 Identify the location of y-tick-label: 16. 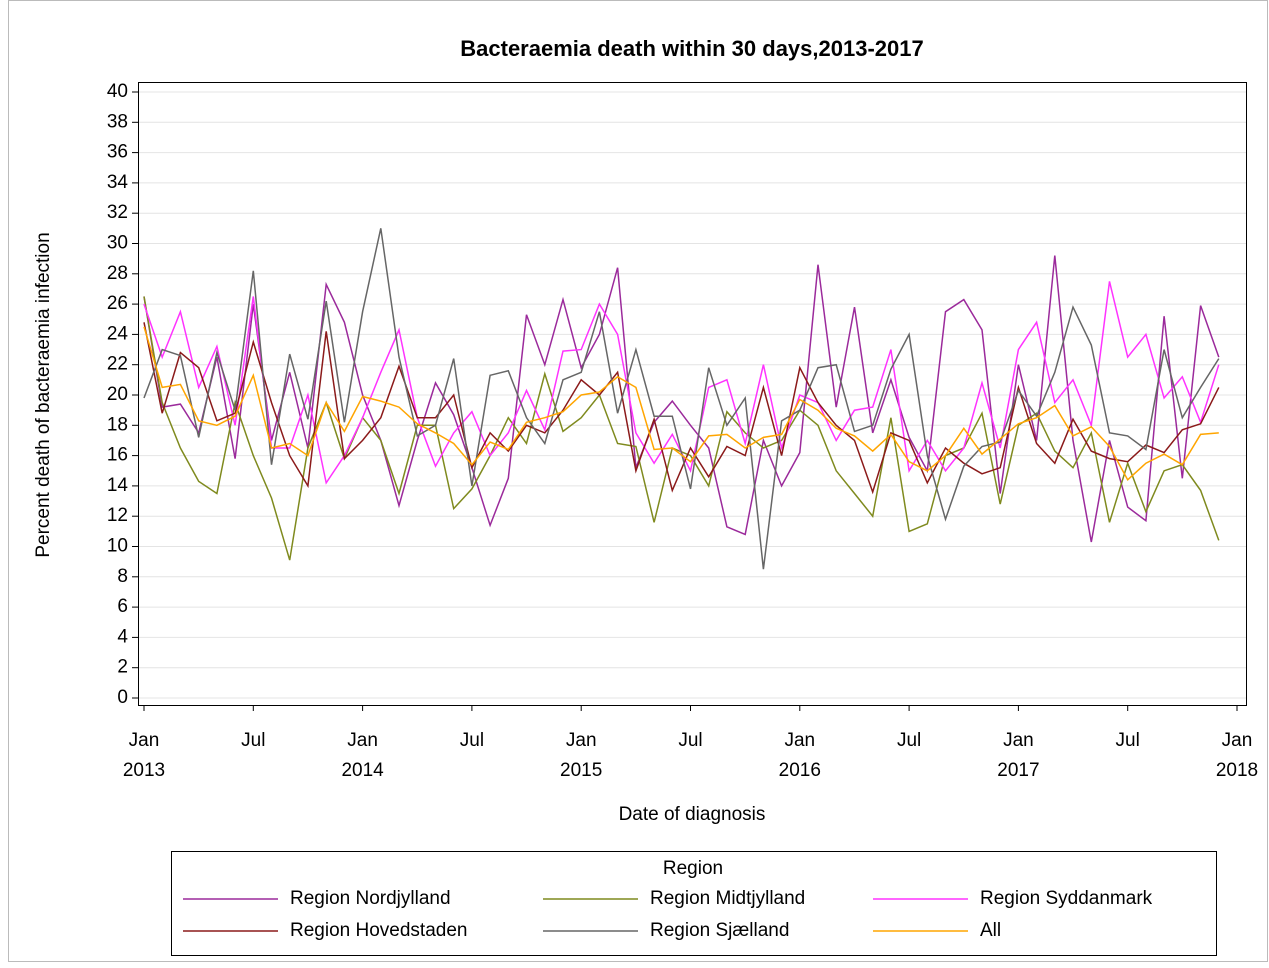
(117, 455).